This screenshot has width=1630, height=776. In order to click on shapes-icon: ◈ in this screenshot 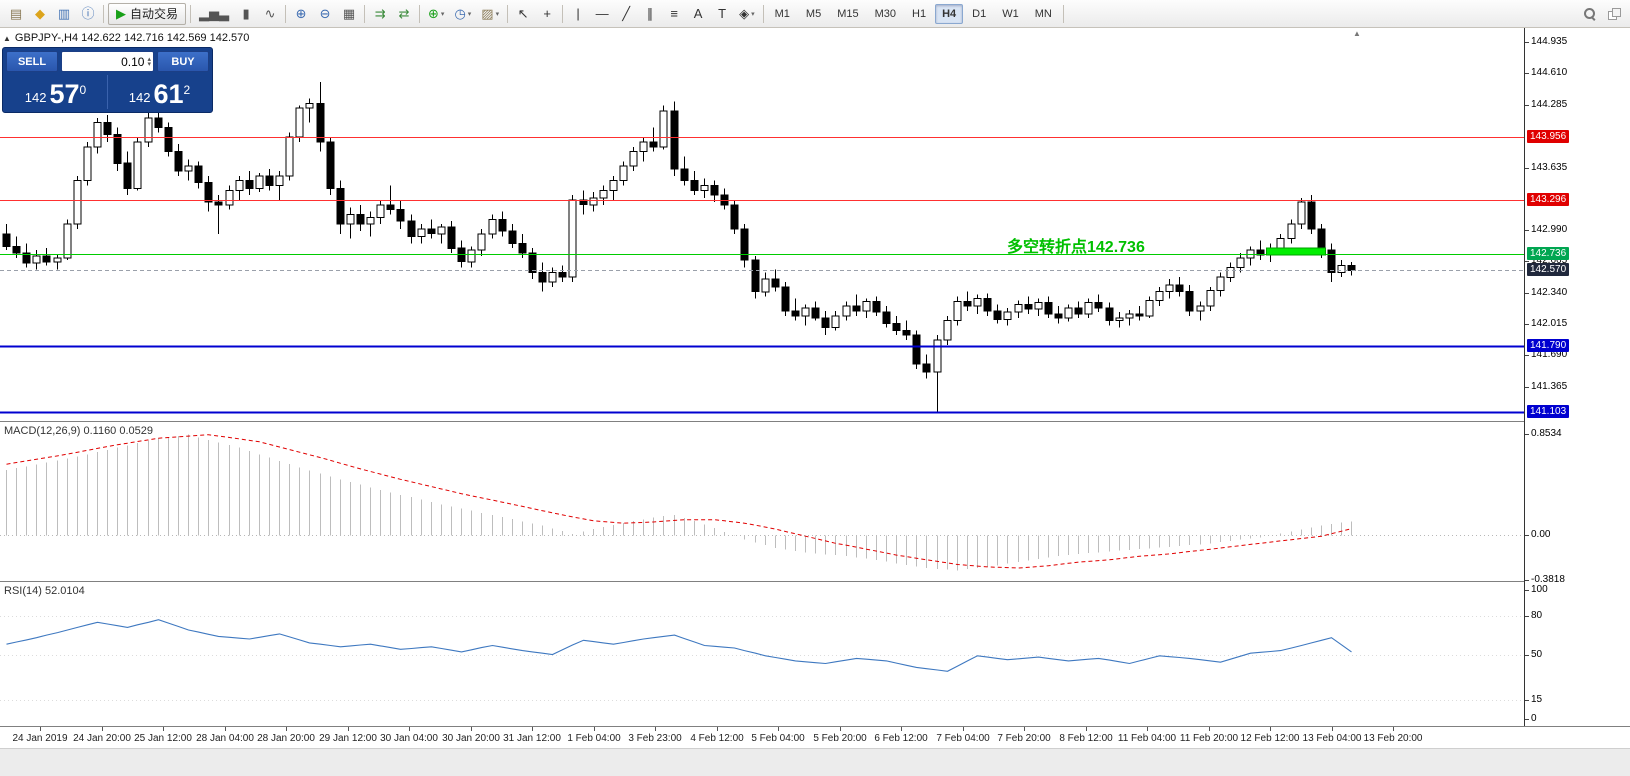, I will do `click(744, 13)`.